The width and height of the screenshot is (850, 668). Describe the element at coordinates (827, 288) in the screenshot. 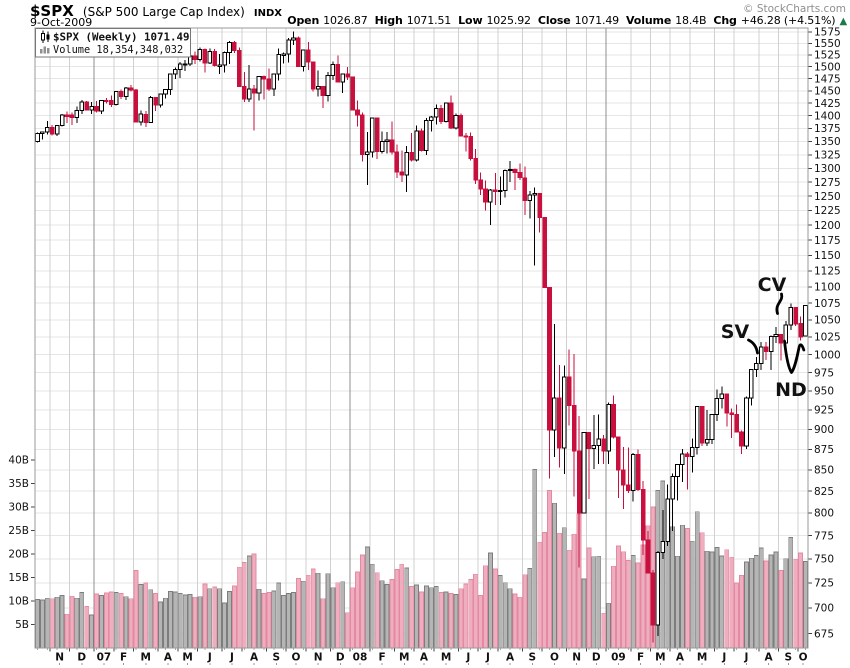

I see `svg-text: 1100` at that location.